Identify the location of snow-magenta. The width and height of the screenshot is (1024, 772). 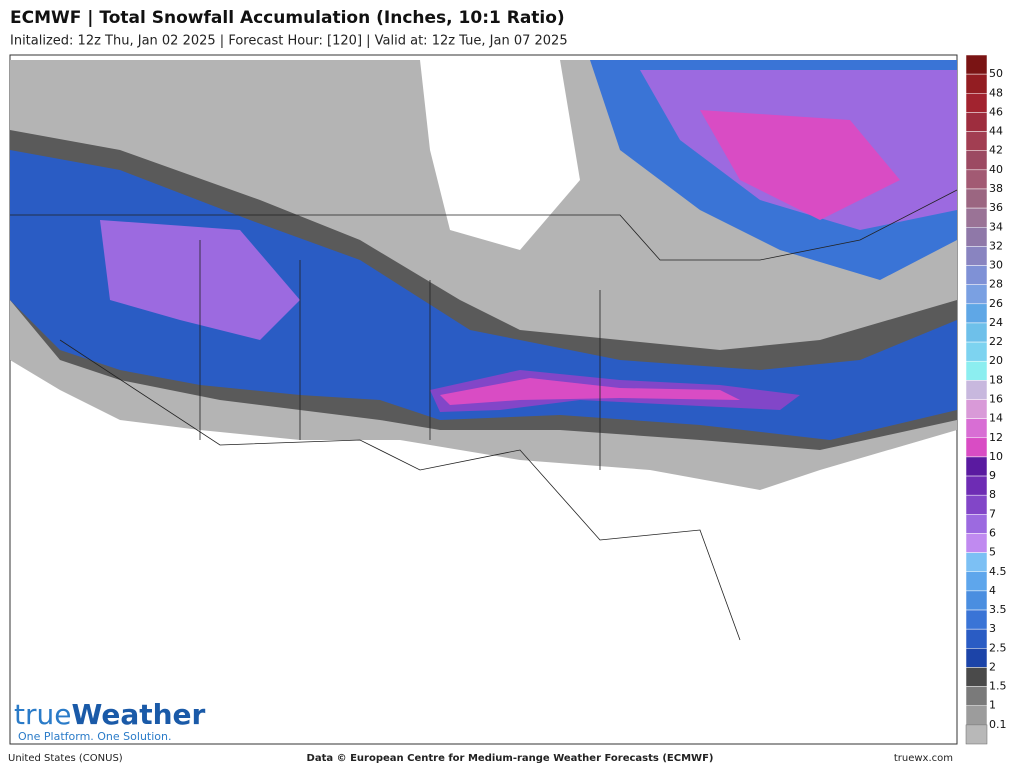
(800, 165).